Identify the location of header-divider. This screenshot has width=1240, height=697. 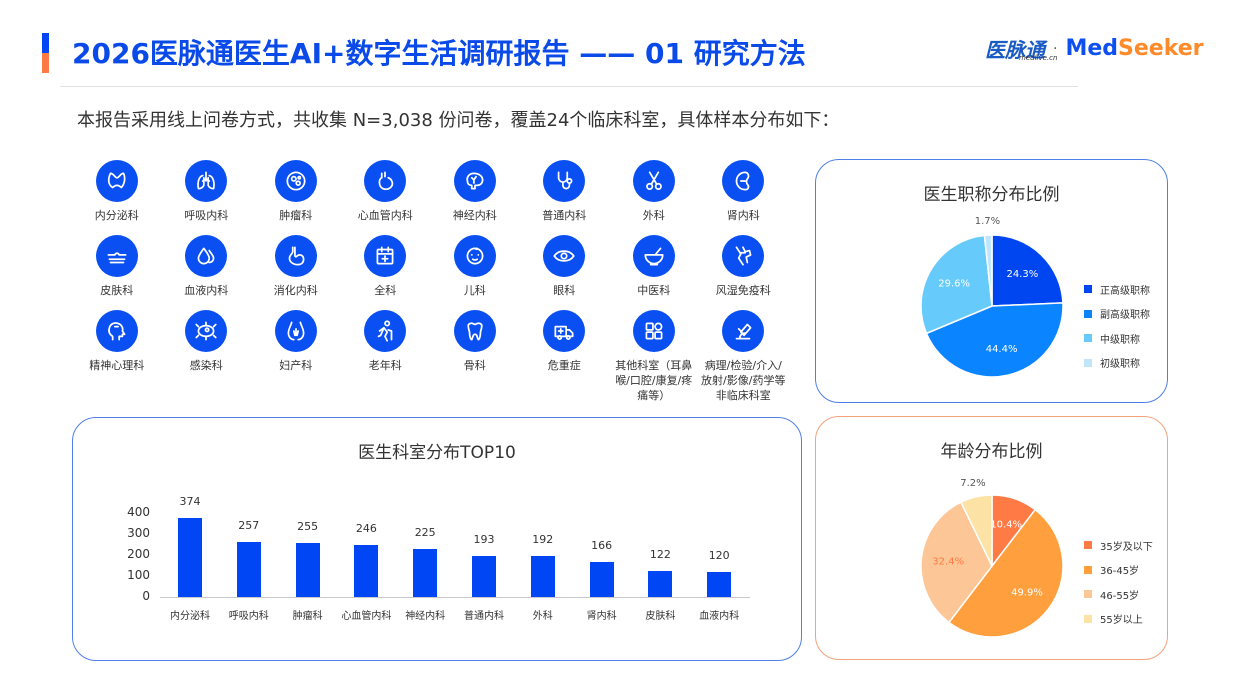
(569, 86).